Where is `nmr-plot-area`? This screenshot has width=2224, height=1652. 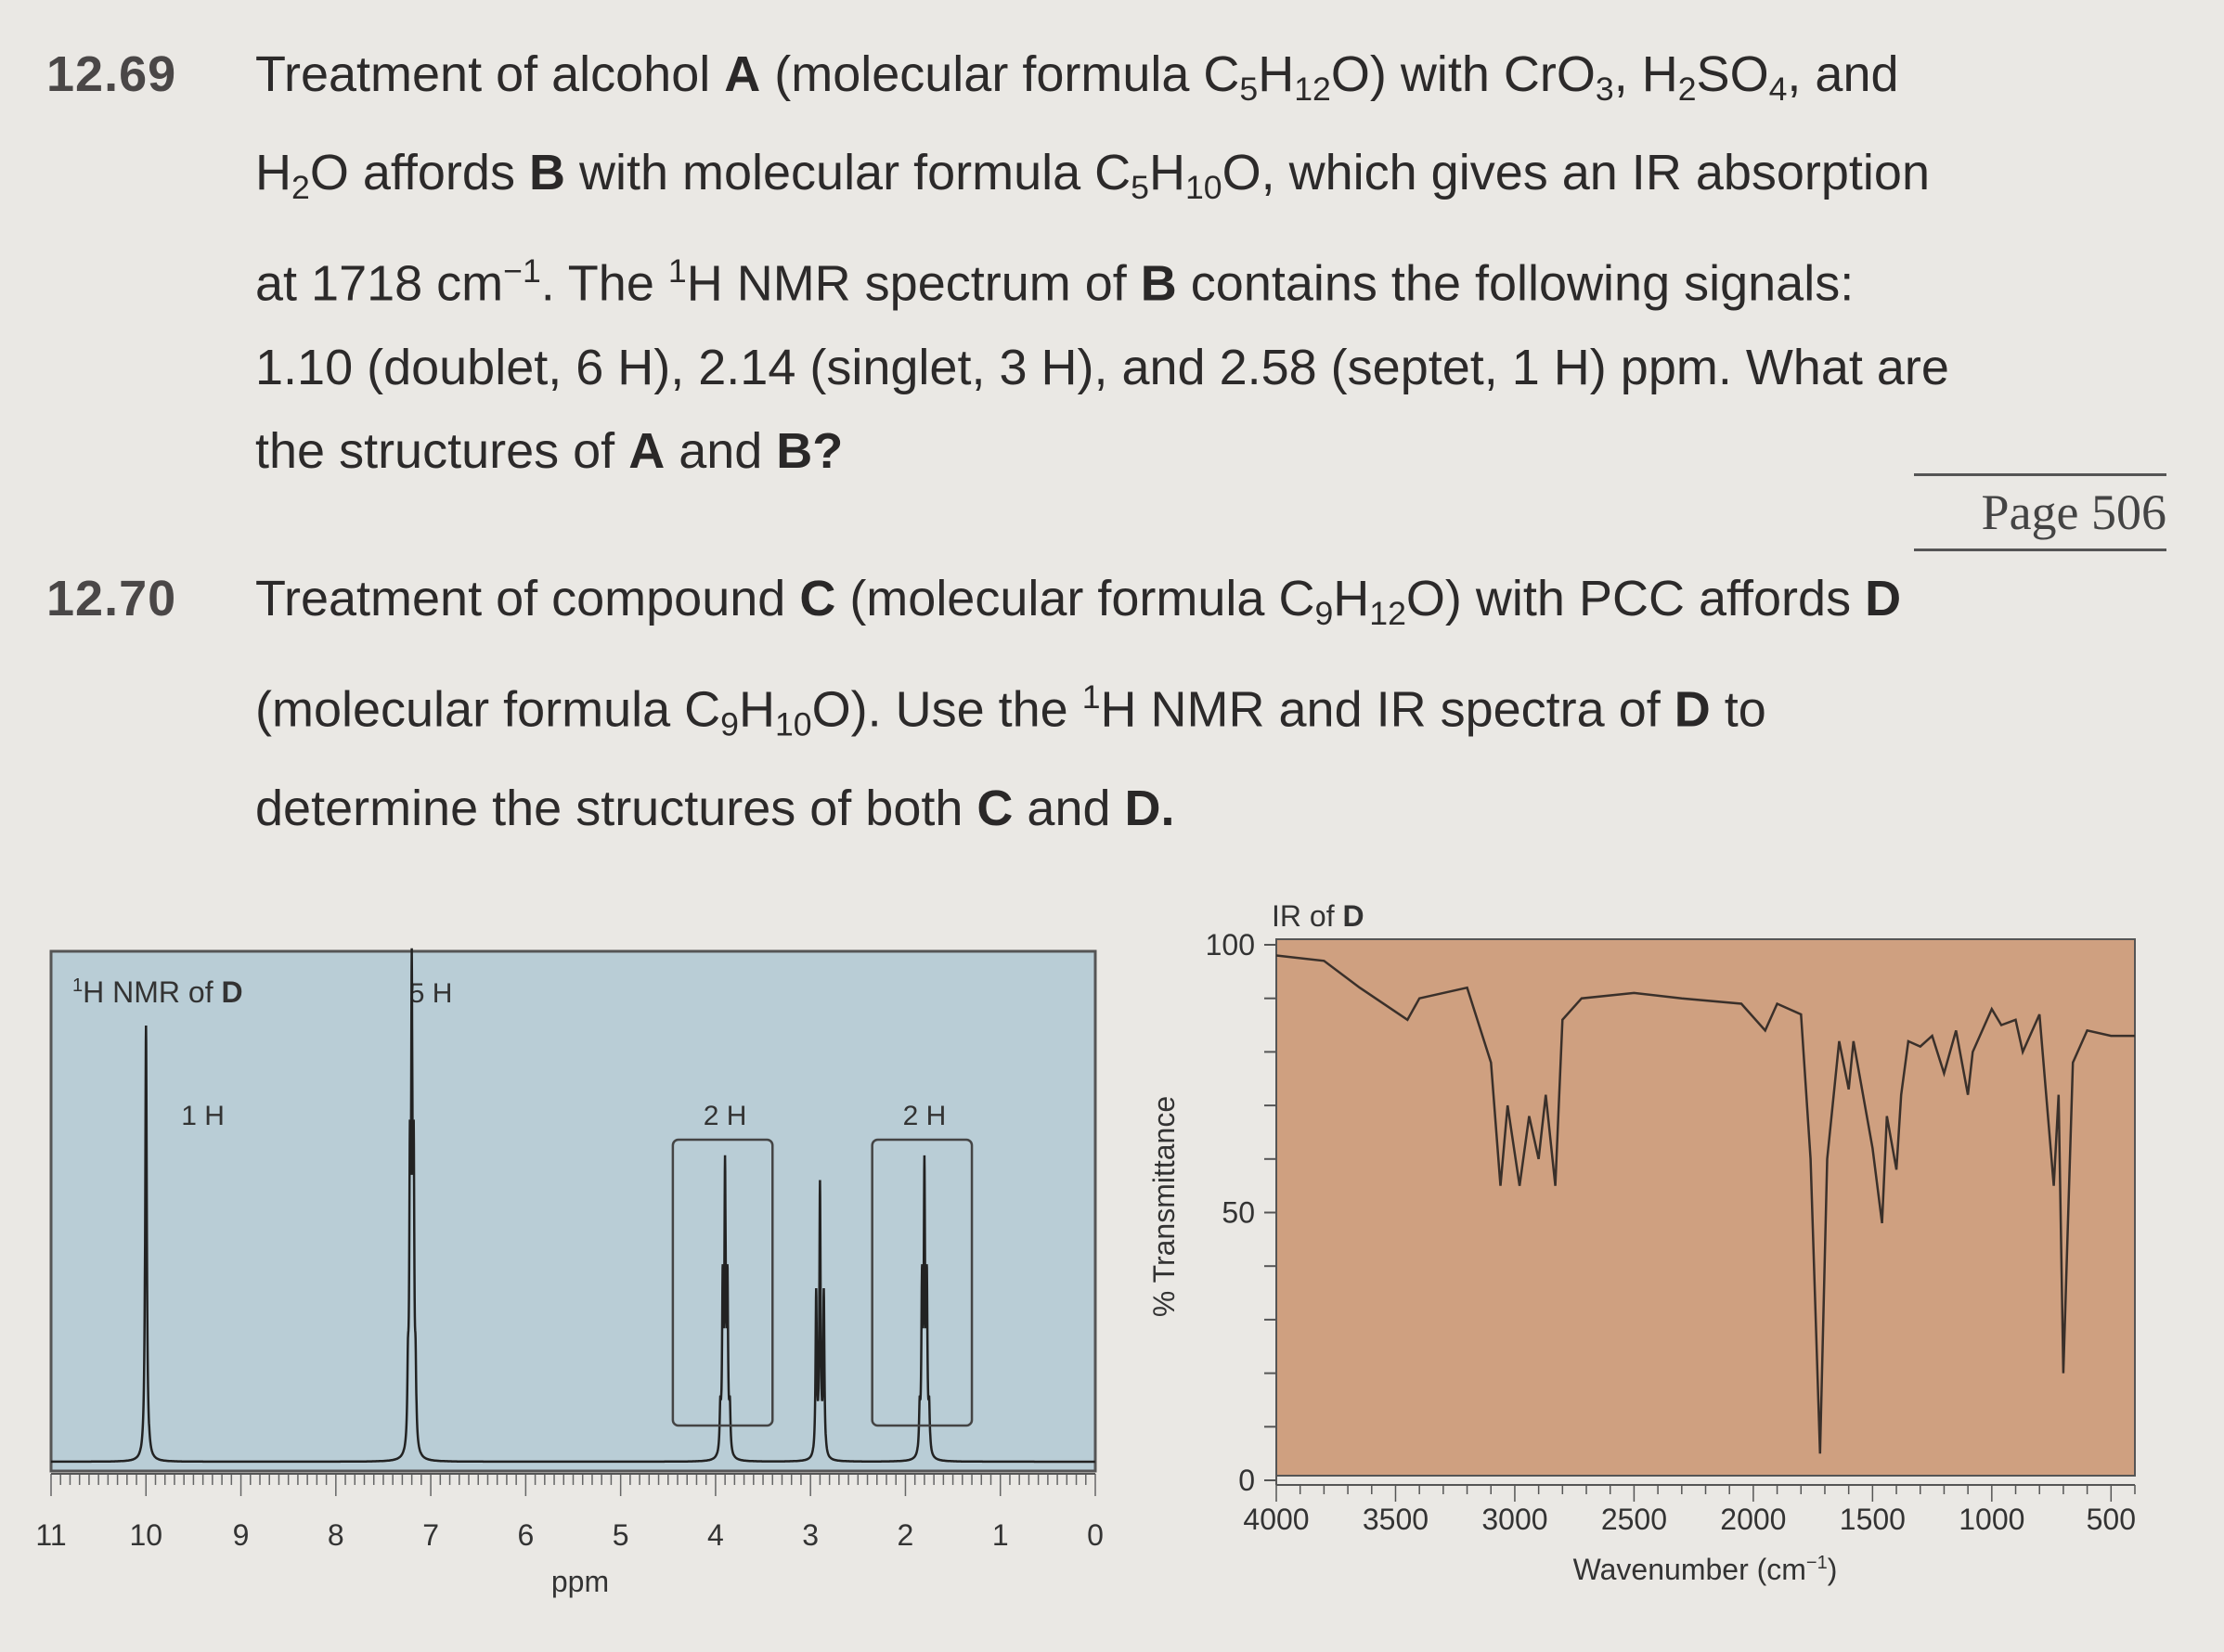 nmr-plot-area is located at coordinates (573, 1211).